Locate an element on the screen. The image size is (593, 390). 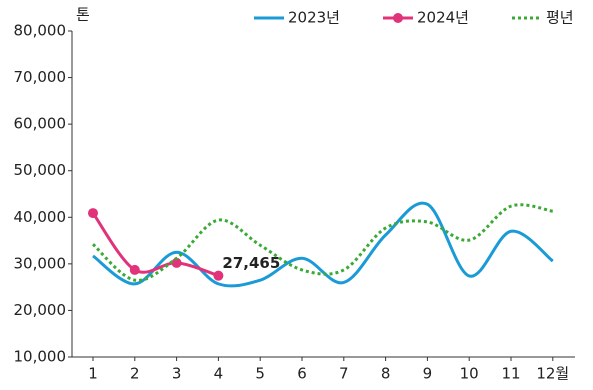
x-tick-label: 6 is located at coordinates (302, 374).